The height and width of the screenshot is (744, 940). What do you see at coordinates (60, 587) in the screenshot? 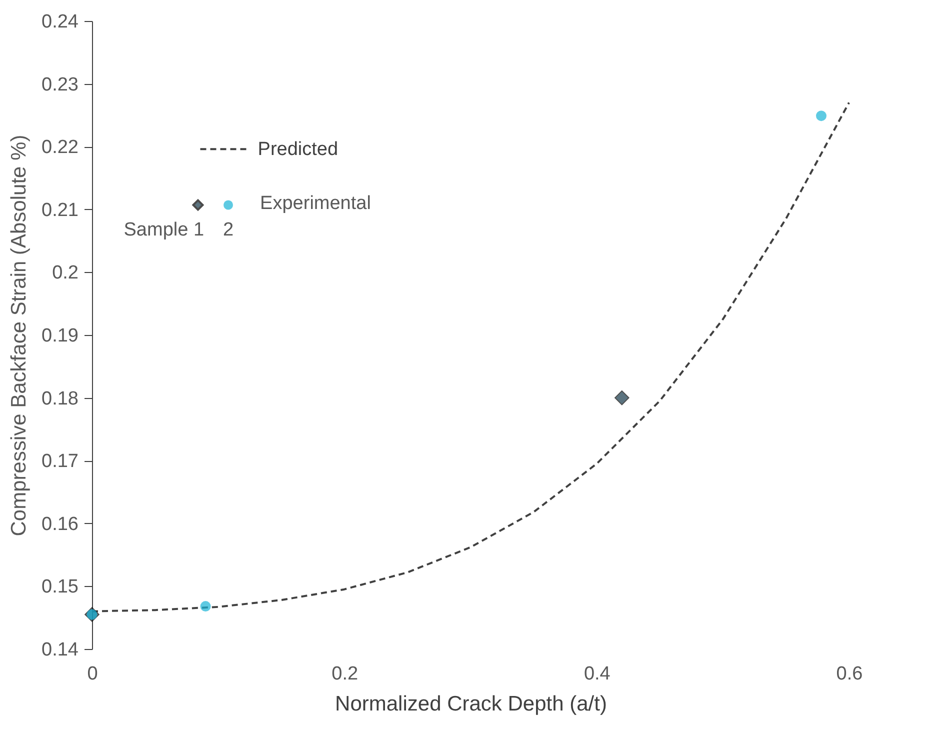
I see `y-tick-label: 0.15` at bounding box center [60, 587].